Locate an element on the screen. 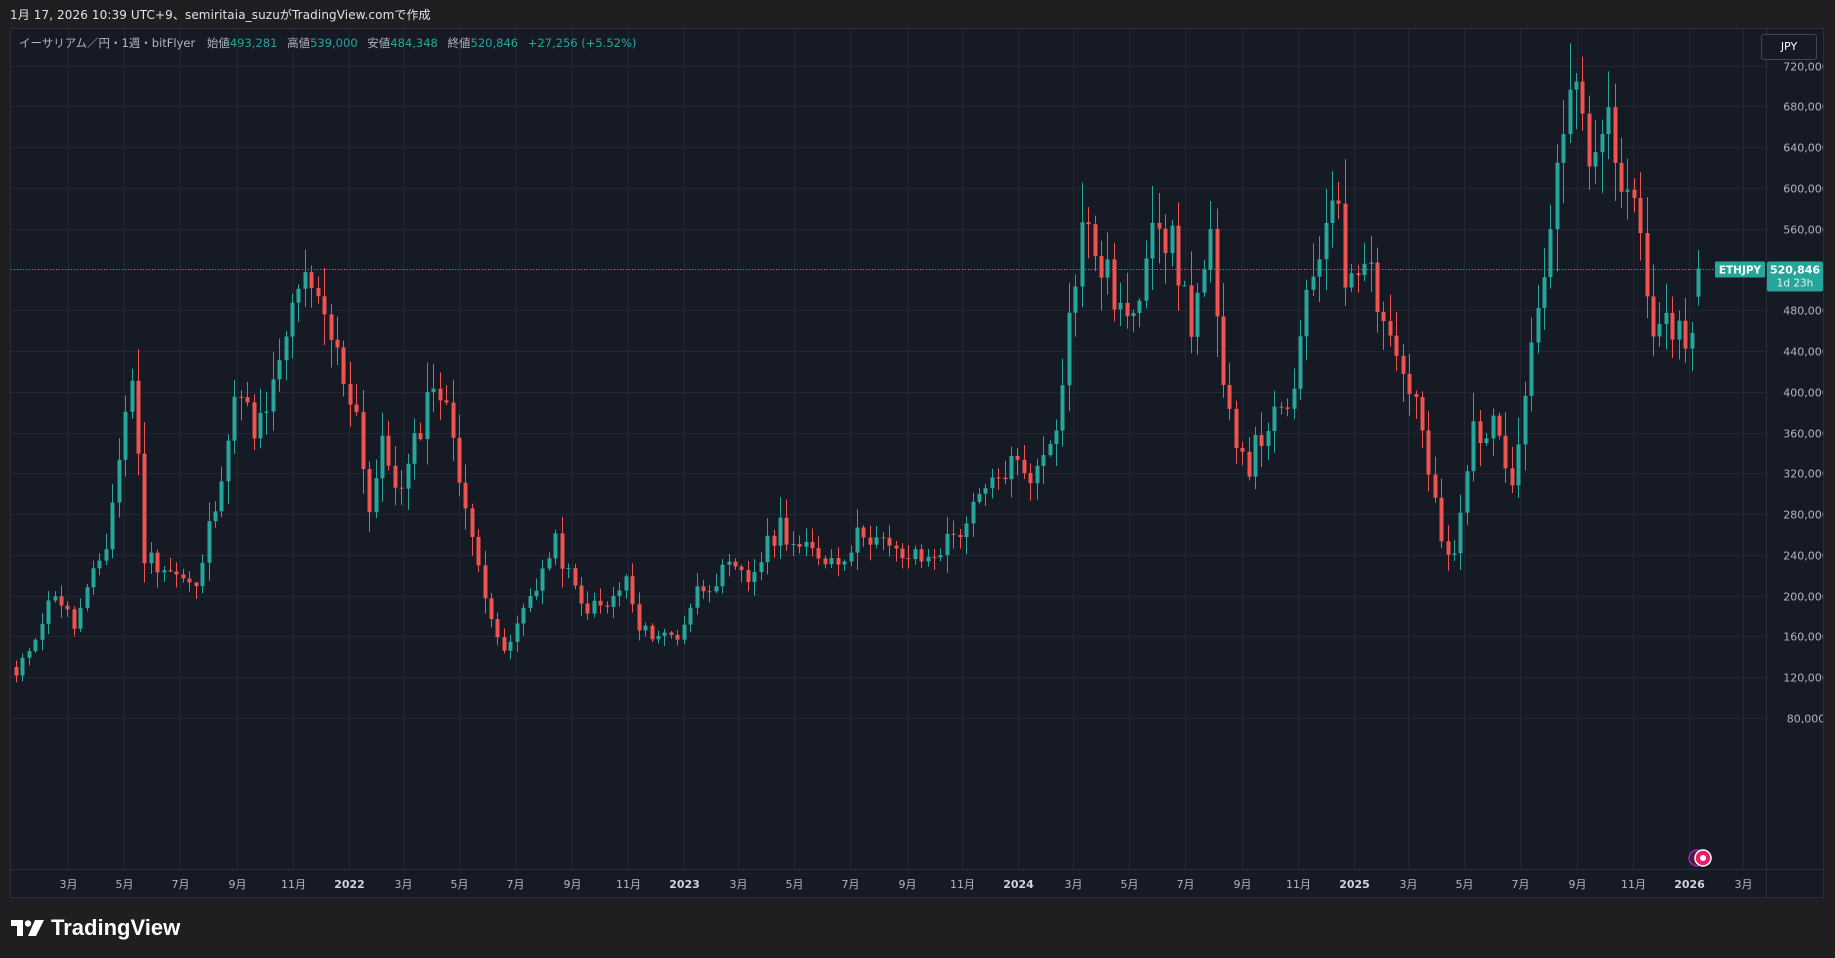 The width and height of the screenshot is (1835, 958). y-tick-label: 600,000 is located at coordinates (1803, 189).